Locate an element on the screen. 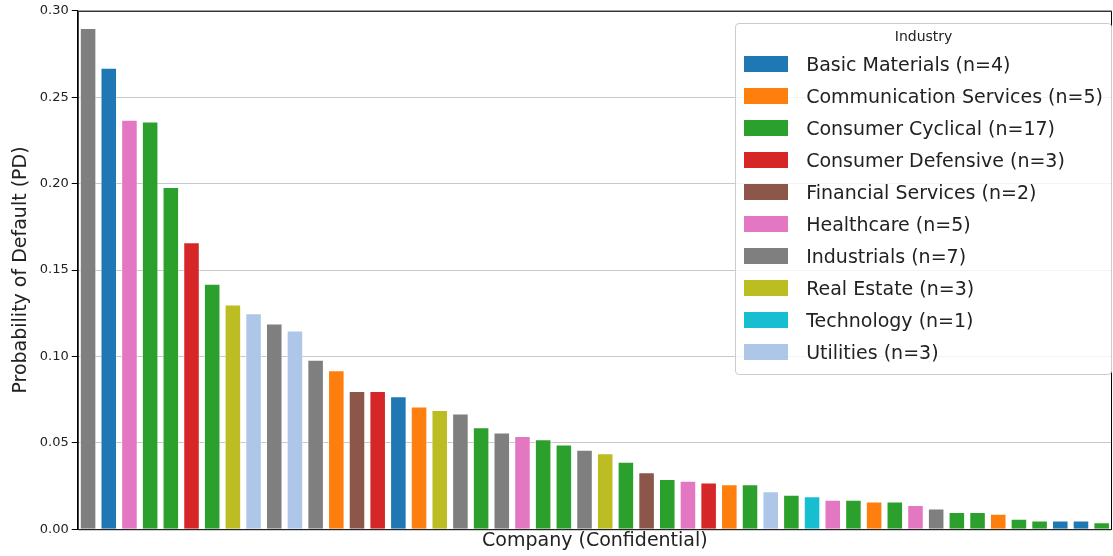  legend-label: Financial Services (n=2) is located at coordinates (921, 192).